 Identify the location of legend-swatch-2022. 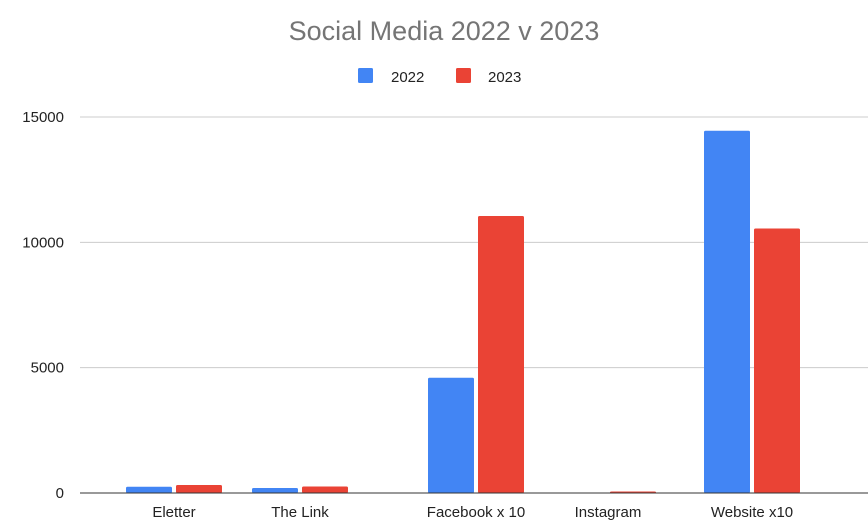
(365, 75).